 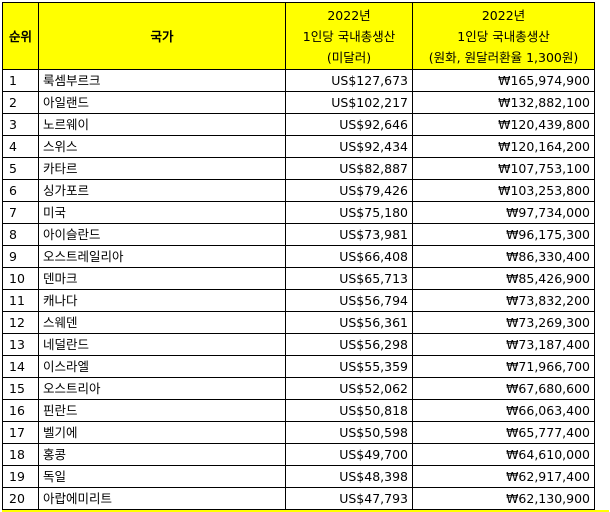 What do you see at coordinates (503, 476) in the screenshot?
I see `krw-cell: ₩62,917,400` at bounding box center [503, 476].